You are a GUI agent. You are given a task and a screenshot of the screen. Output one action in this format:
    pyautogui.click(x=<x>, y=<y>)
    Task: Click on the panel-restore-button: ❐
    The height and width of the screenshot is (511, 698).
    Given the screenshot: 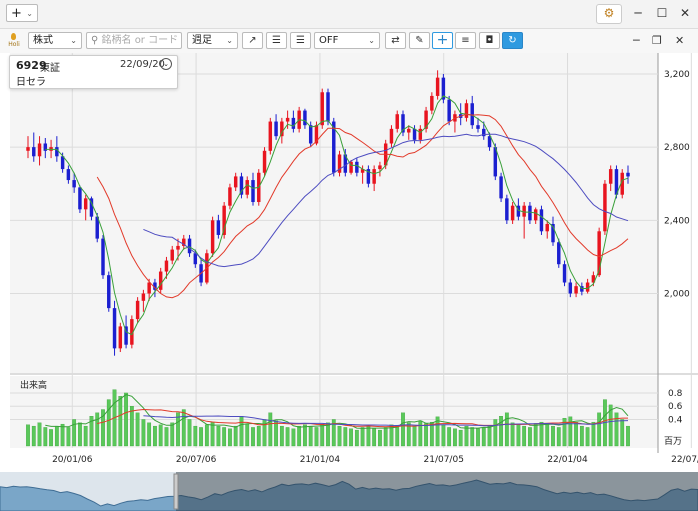 What is the action you would take?
    pyautogui.click(x=657, y=40)
    